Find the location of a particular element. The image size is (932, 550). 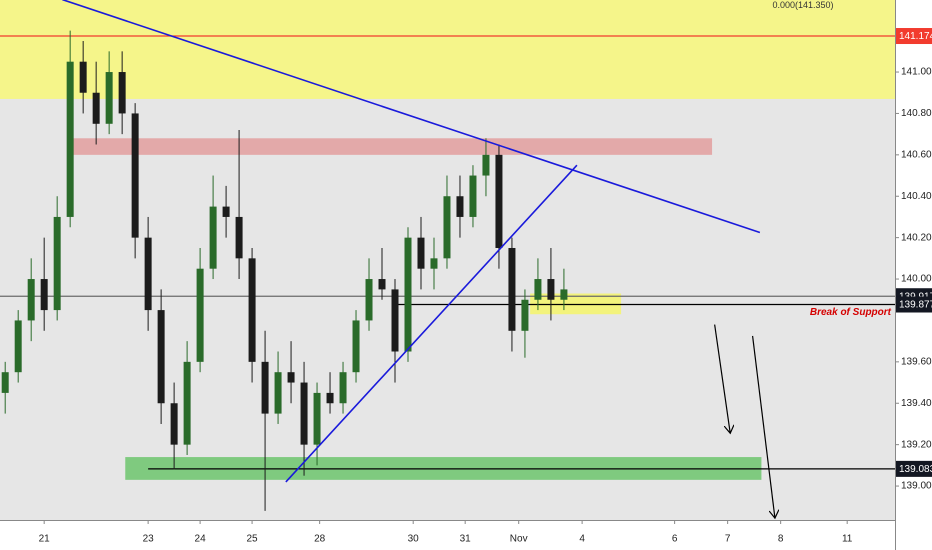

x-tick-label: 25 is located at coordinates (253, 539).